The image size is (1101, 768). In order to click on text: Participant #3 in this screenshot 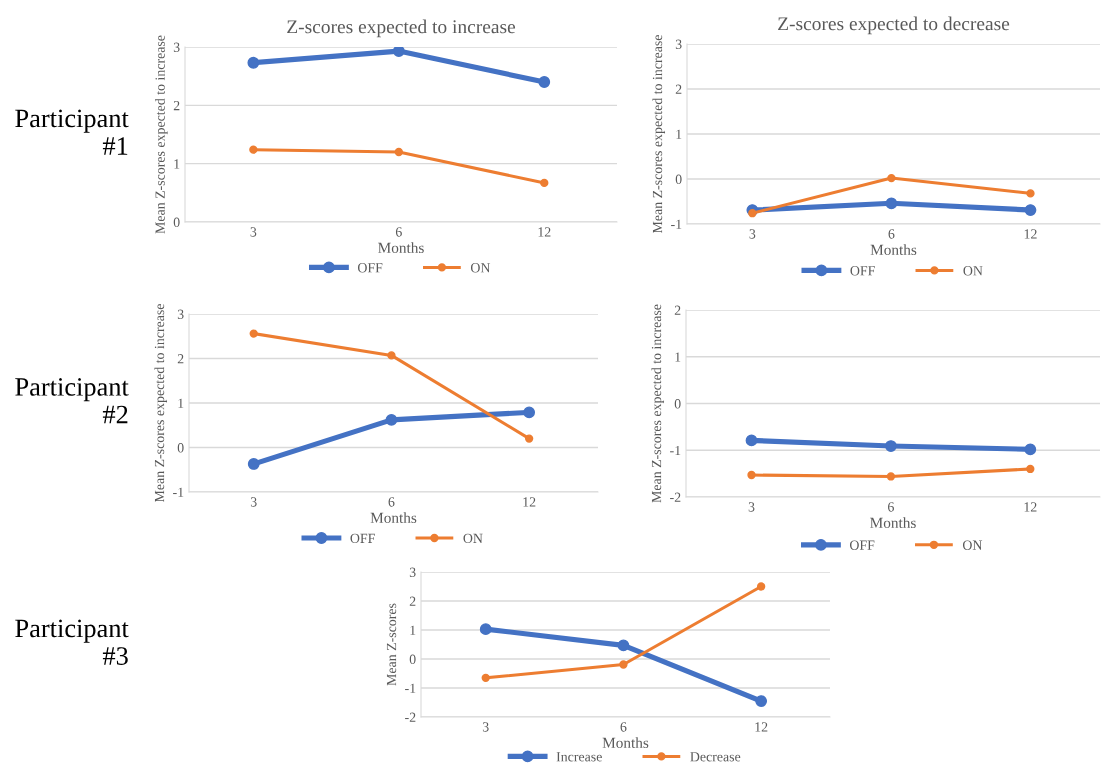, I will do `click(72, 642)`.